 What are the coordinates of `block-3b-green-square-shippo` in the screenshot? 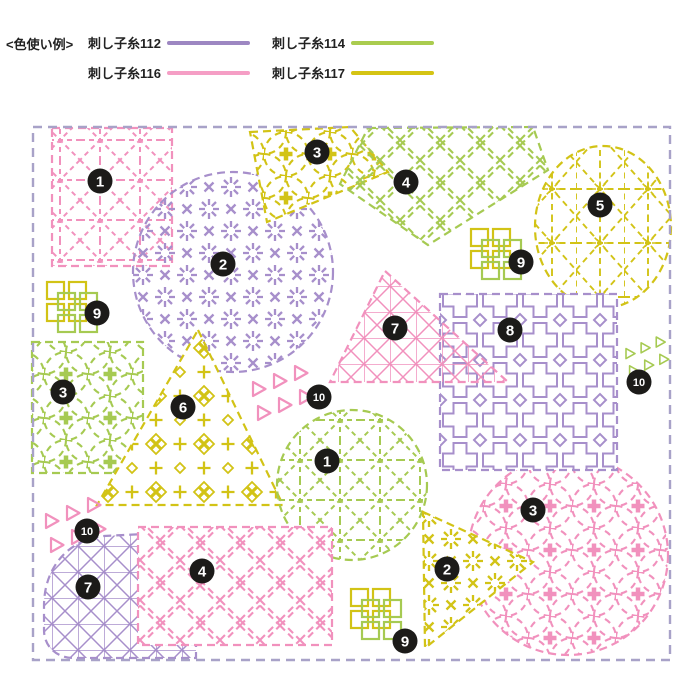 It's located at (87, 407).